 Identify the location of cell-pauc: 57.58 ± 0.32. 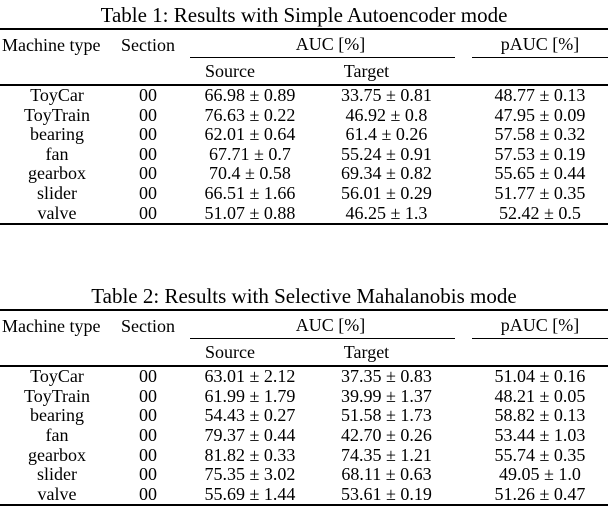
(540, 134).